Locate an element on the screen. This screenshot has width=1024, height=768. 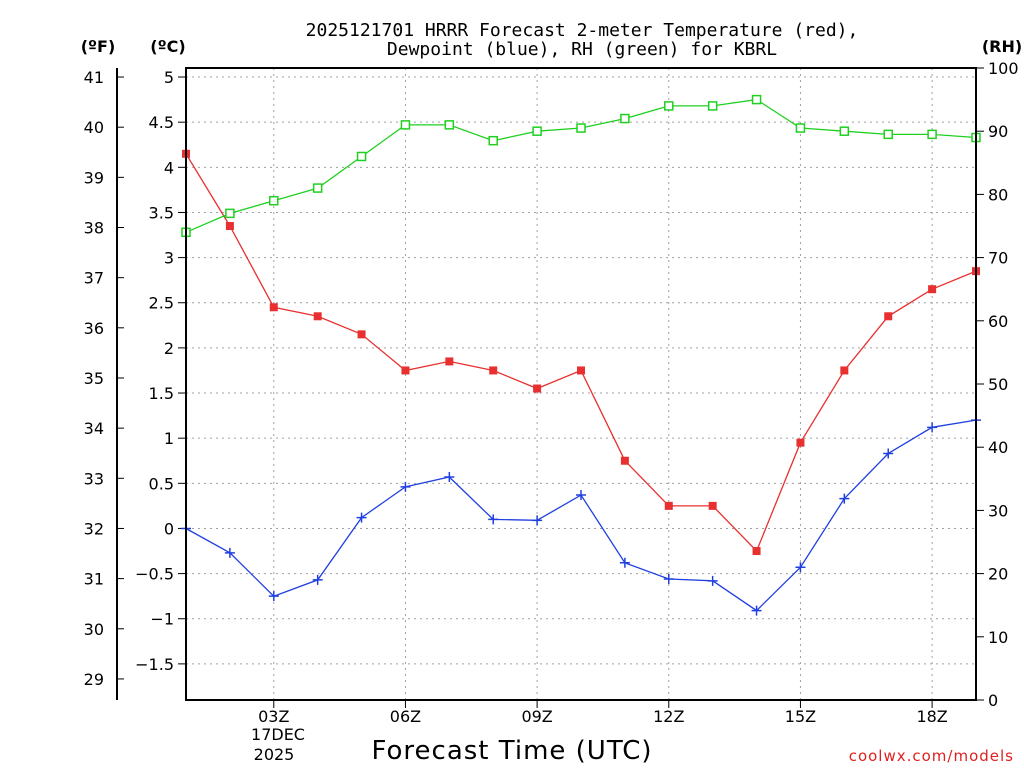
fahrenheit-tick-label: 29 is located at coordinates (94, 679).